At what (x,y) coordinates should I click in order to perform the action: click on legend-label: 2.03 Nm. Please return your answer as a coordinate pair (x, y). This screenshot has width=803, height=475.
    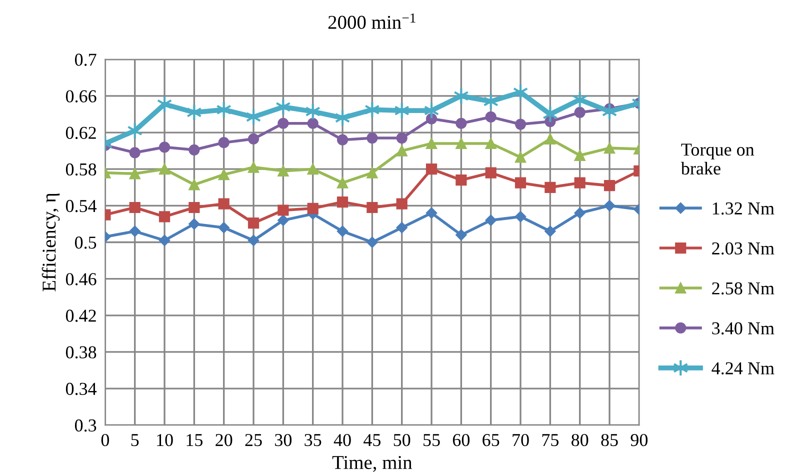
    Looking at the image, I should click on (743, 248).